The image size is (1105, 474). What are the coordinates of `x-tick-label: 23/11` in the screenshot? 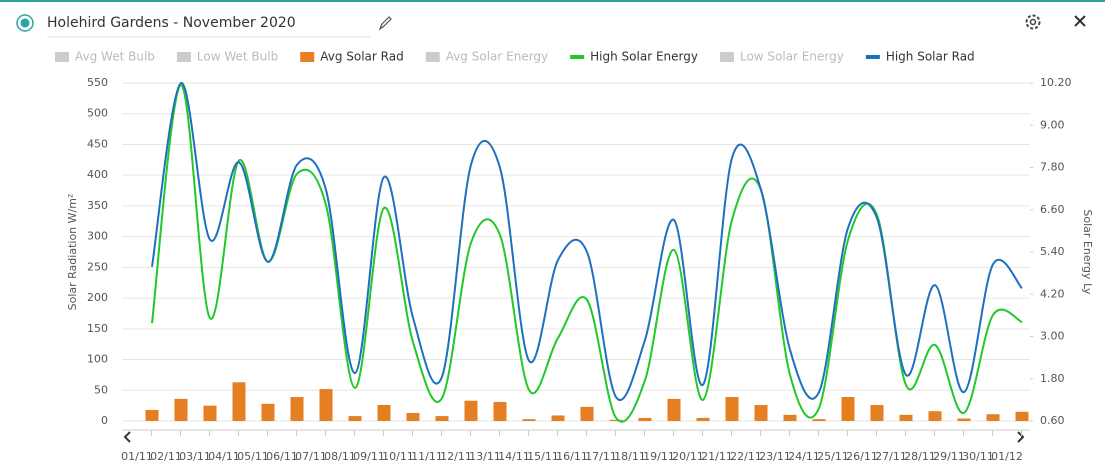 It's located at (775, 456).